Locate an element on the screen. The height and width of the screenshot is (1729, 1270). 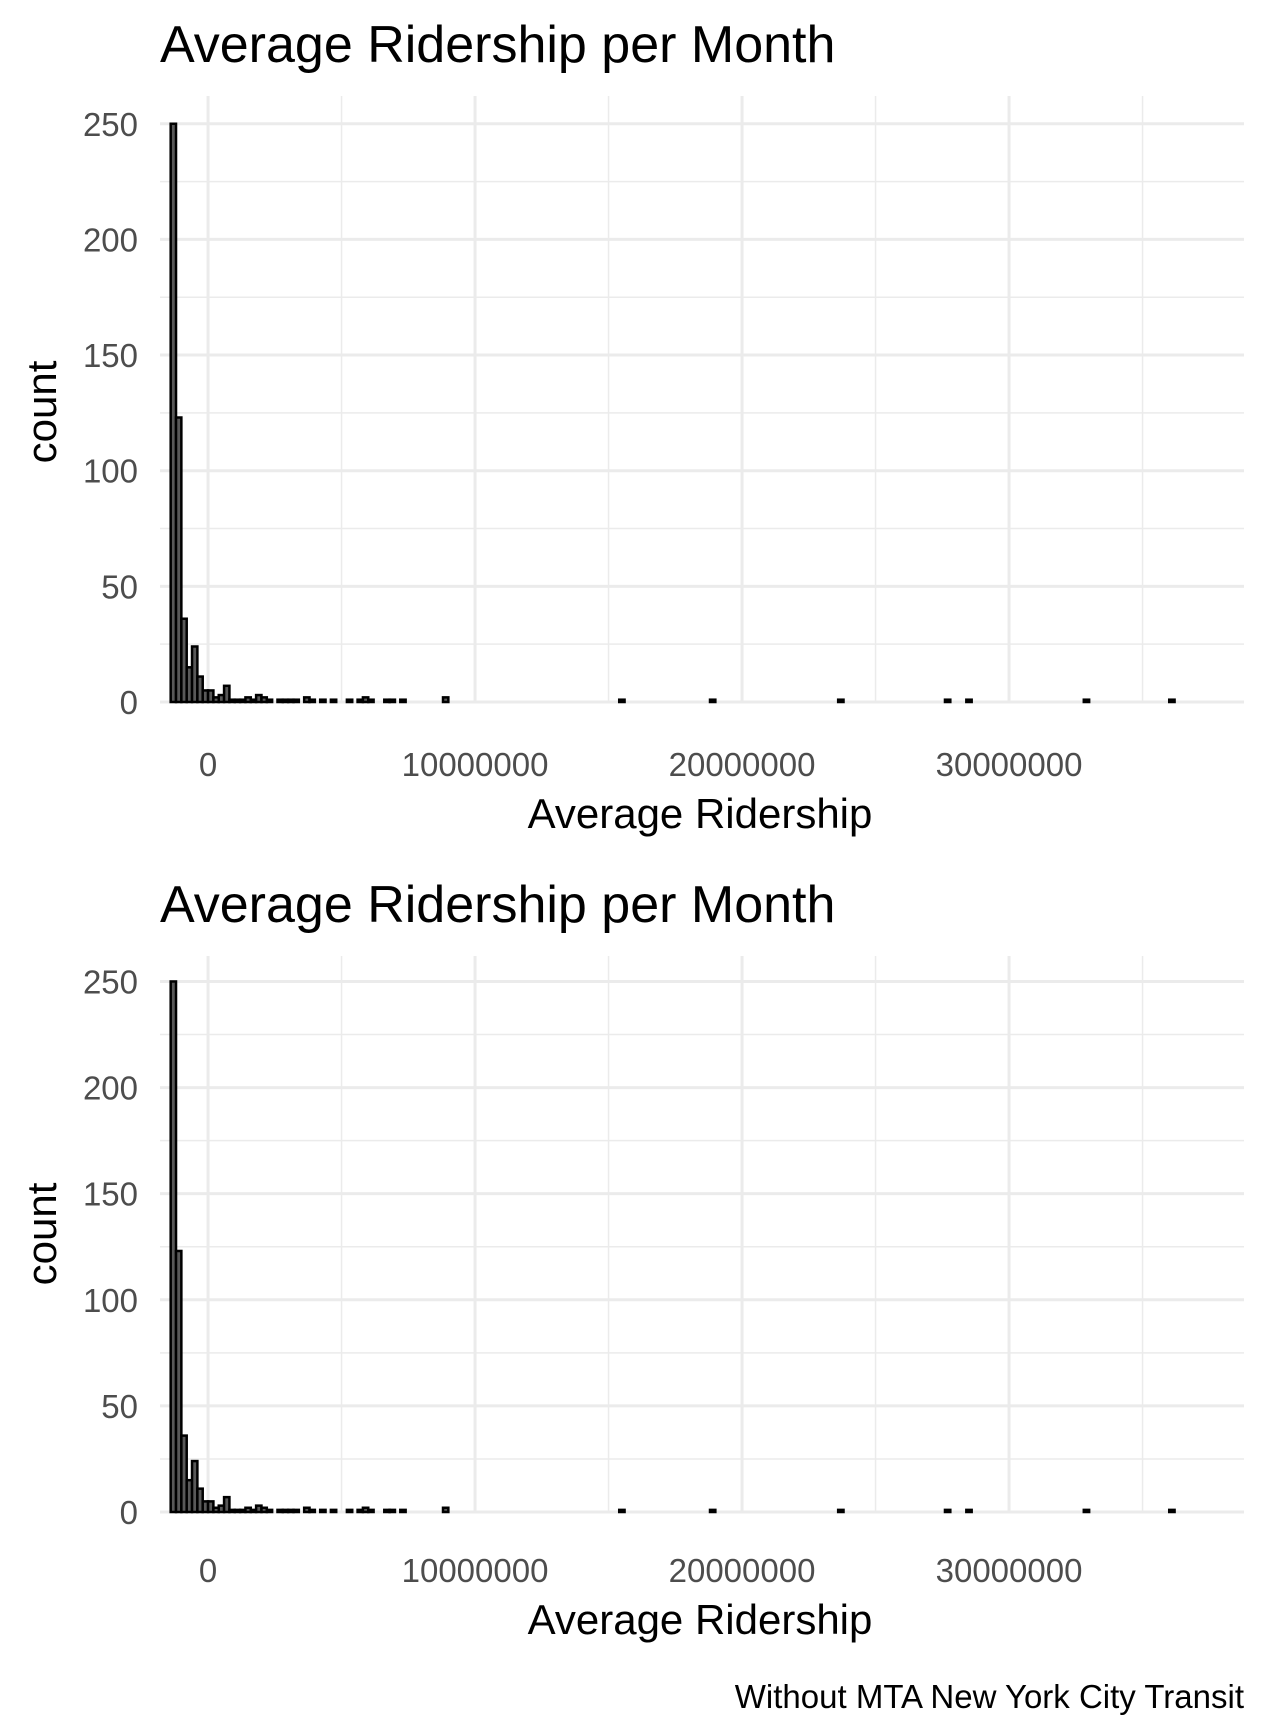
caption: Without MTA New York City Transit is located at coordinates (989, 1696).